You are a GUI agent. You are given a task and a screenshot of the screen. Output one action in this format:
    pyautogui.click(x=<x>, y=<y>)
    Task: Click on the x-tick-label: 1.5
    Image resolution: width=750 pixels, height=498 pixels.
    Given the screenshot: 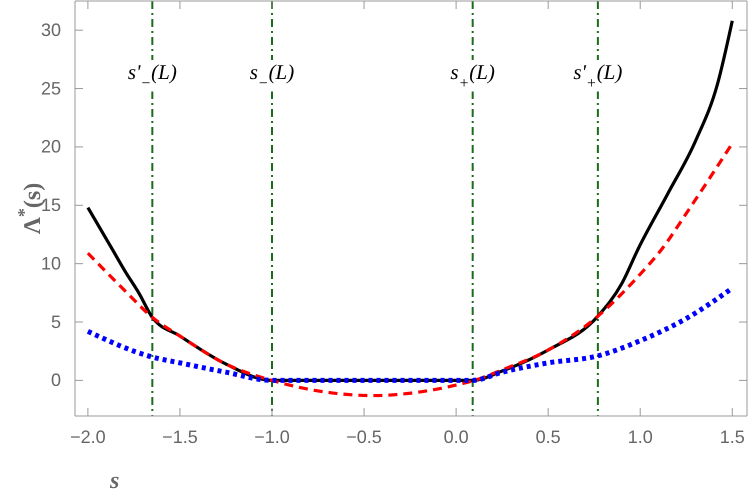 What is the action you would take?
    pyautogui.click(x=732, y=436)
    